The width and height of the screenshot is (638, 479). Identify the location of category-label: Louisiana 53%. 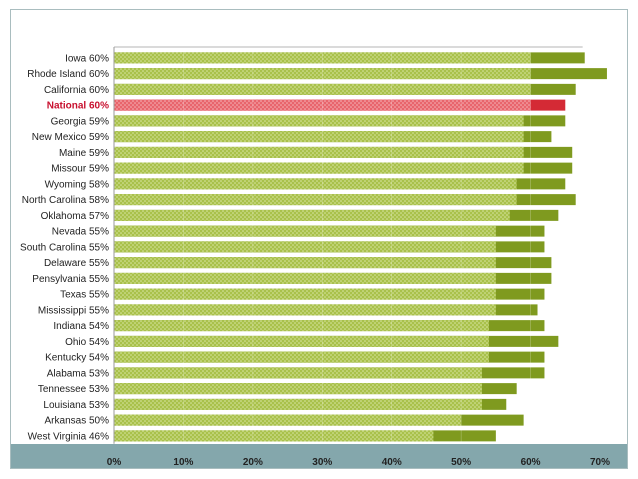
(76, 405).